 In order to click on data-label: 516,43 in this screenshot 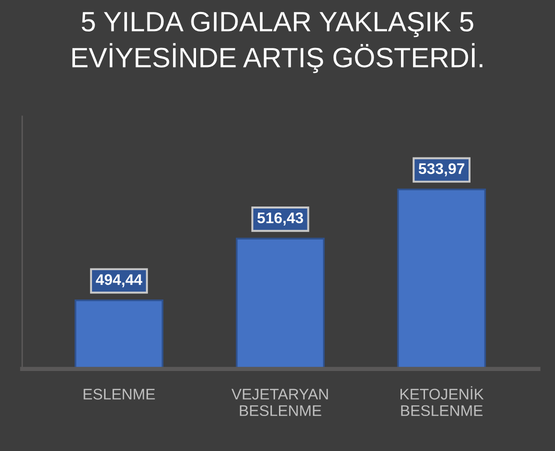, I will do `click(280, 219)`.